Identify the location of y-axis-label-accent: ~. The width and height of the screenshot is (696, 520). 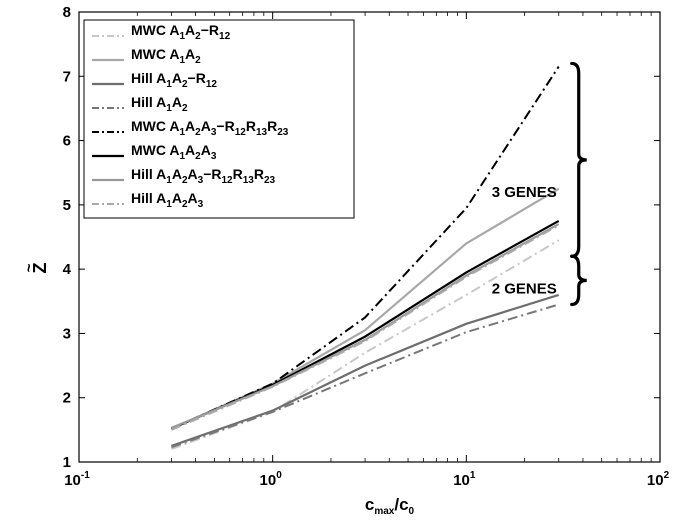
(29, 267).